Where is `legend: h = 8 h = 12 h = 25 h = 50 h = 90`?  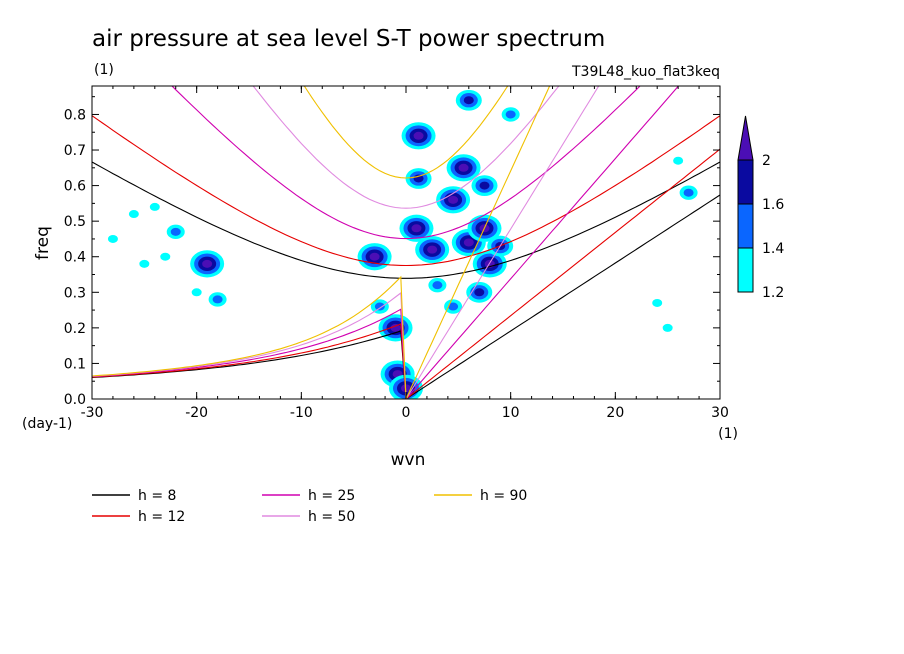 legend: h = 8 h = 12 h = 25 h = 50 h = 90 is located at coordinates (309, 506).